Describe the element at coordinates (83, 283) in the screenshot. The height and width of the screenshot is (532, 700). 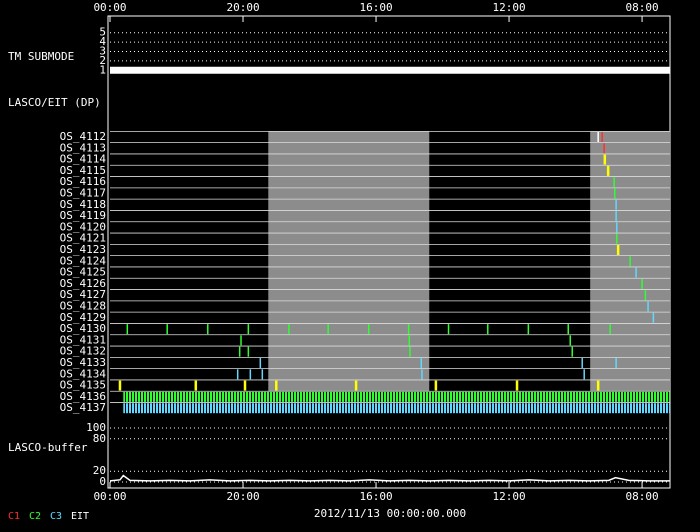
I see `row-label: OS_4126` at that location.